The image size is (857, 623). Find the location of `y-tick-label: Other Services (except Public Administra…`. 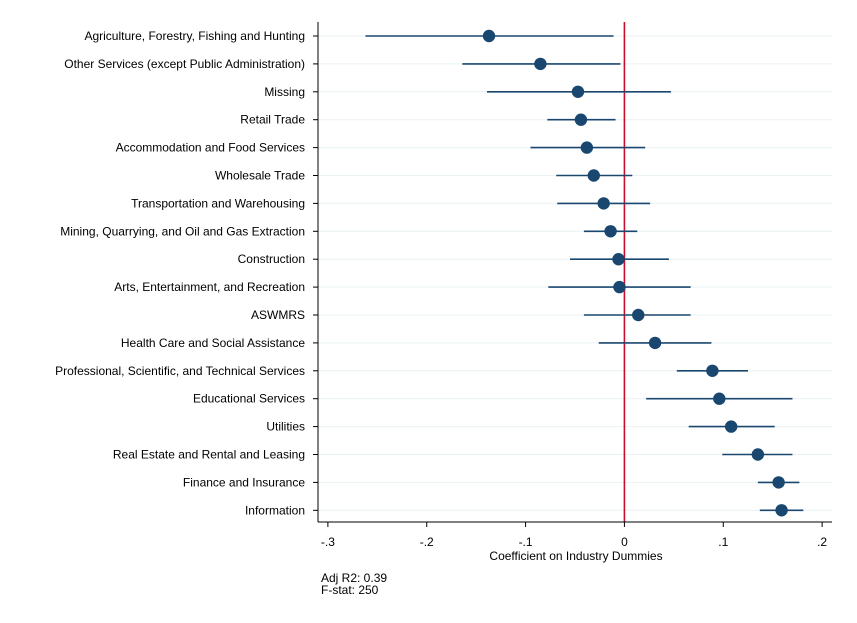

y-tick-label: Other Services (except Public Administra… is located at coordinates (184, 64).